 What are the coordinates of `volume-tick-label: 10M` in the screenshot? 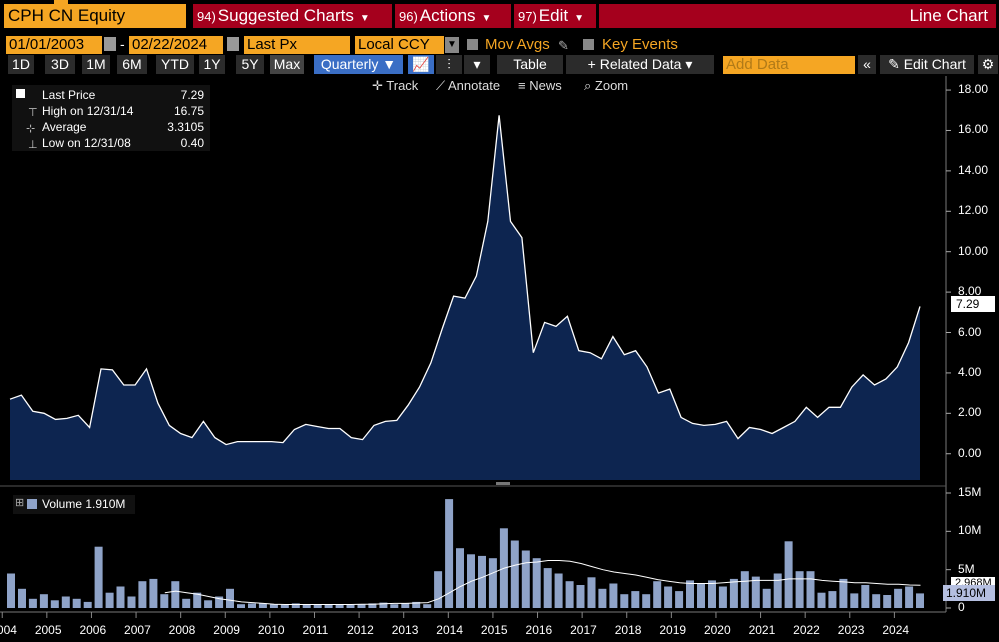 It's located at (970, 530).